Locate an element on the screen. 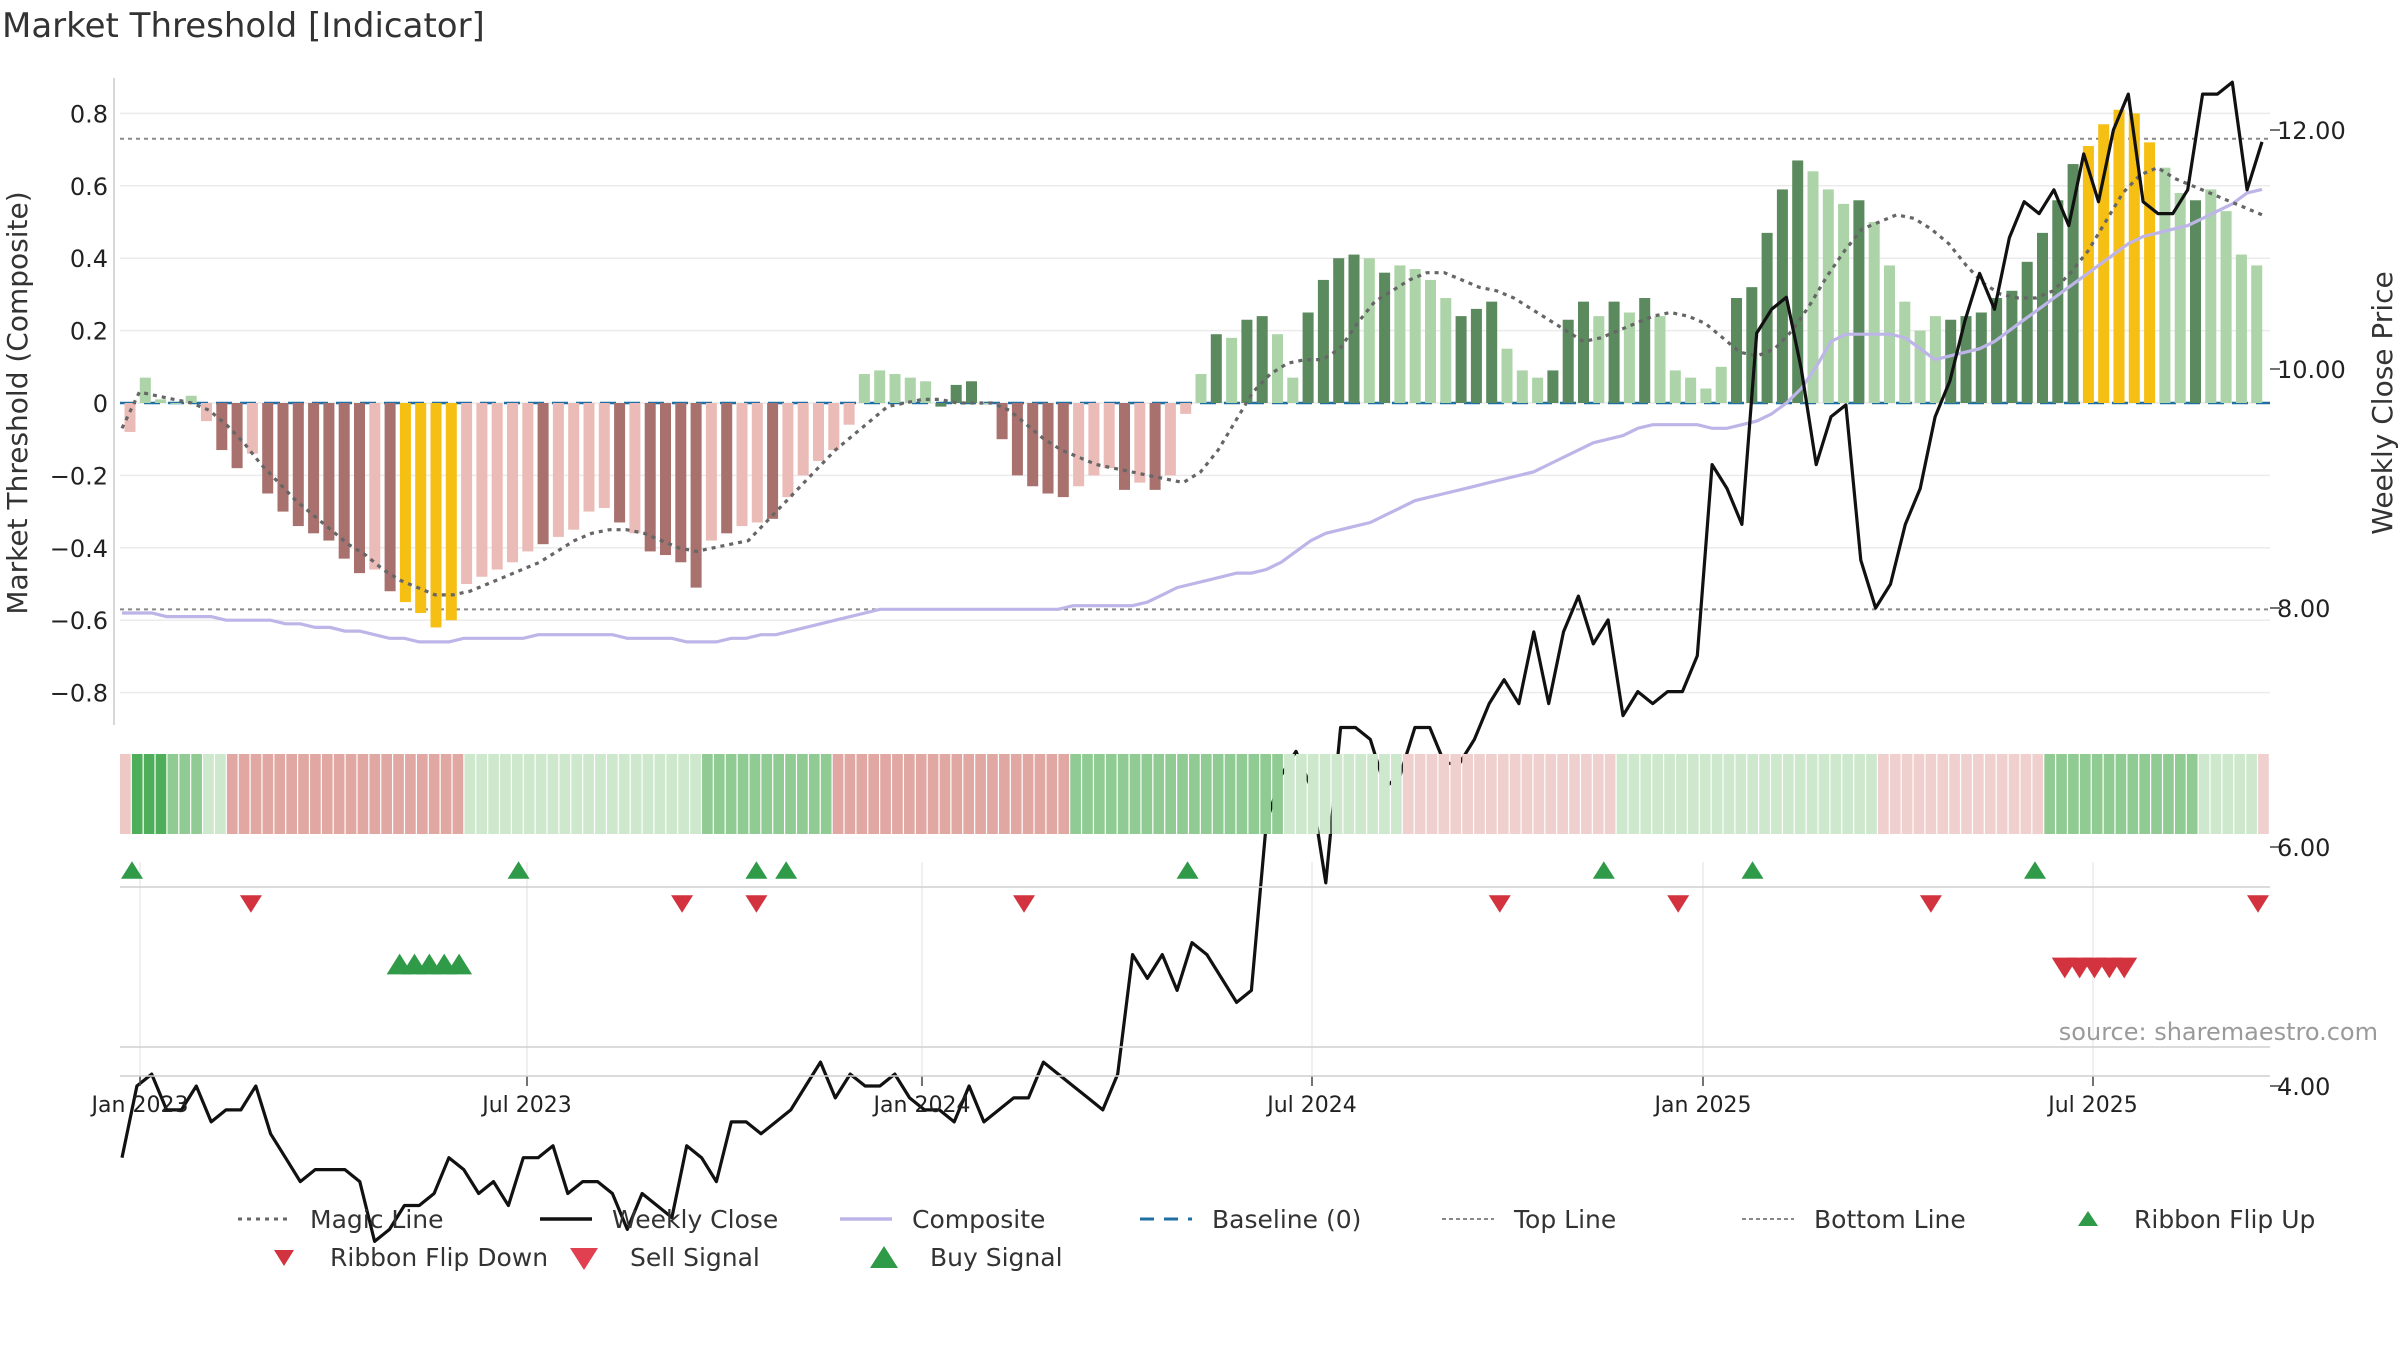  ribbon-flip-up-marker is located at coordinates (2034, 870).